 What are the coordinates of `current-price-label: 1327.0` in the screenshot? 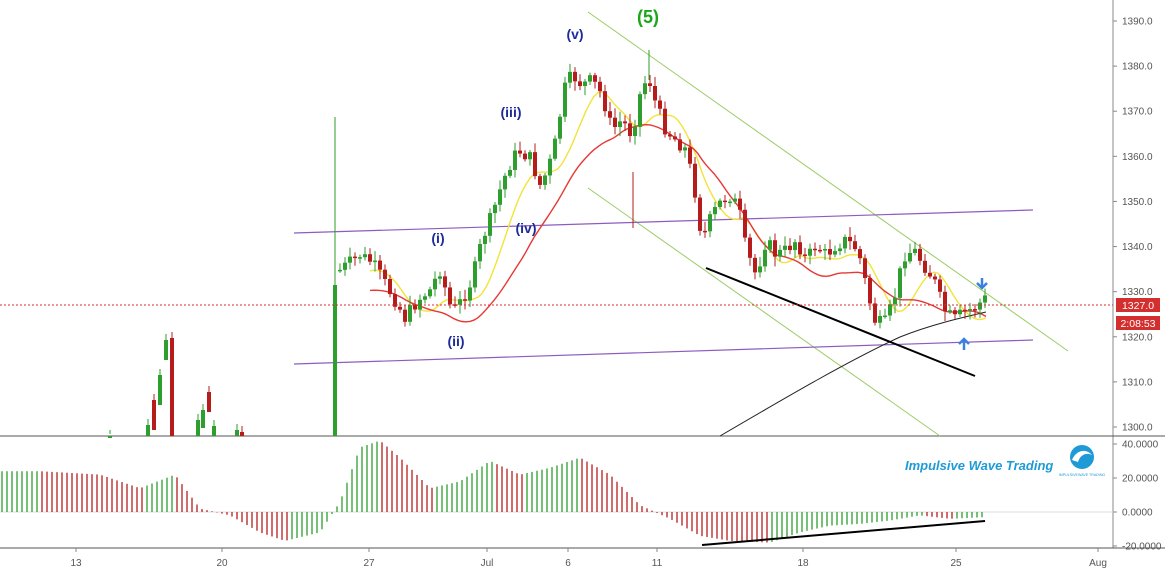 It's located at (1138, 306).